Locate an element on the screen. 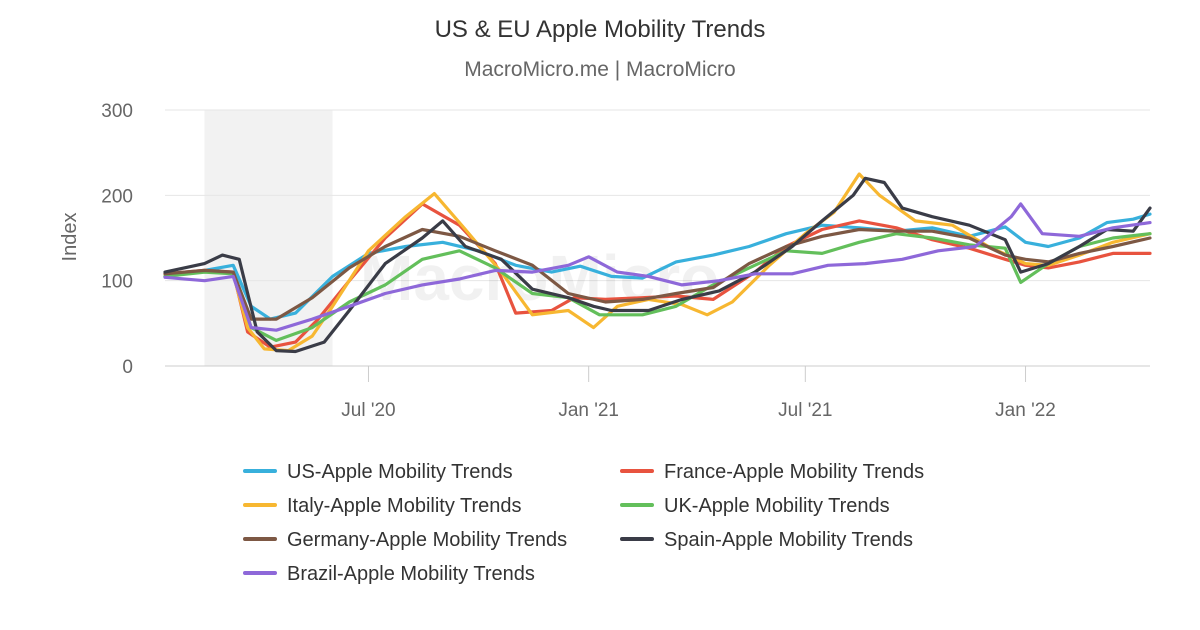  legend-label: Germany-Apple Mobility Trends is located at coordinates (427, 540).